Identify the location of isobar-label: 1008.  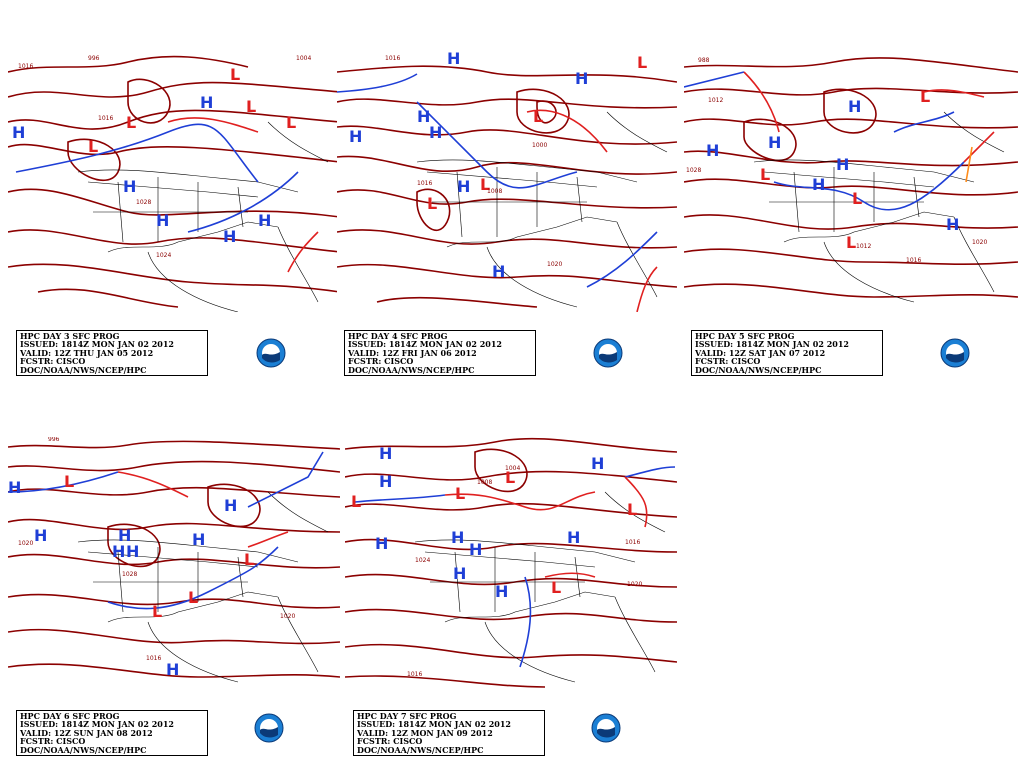
(494, 191).